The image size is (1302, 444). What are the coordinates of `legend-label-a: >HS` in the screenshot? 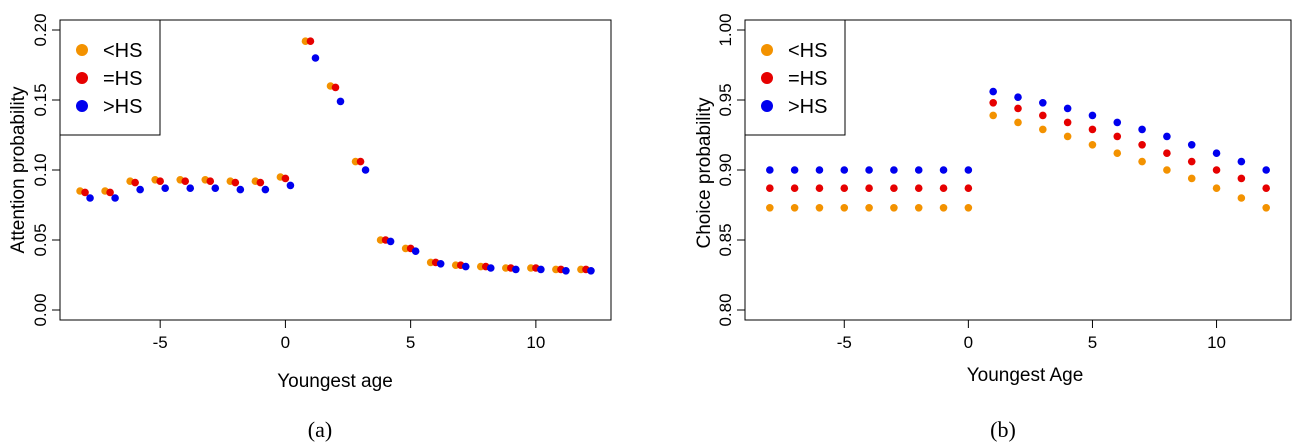 It's located at (122, 107).